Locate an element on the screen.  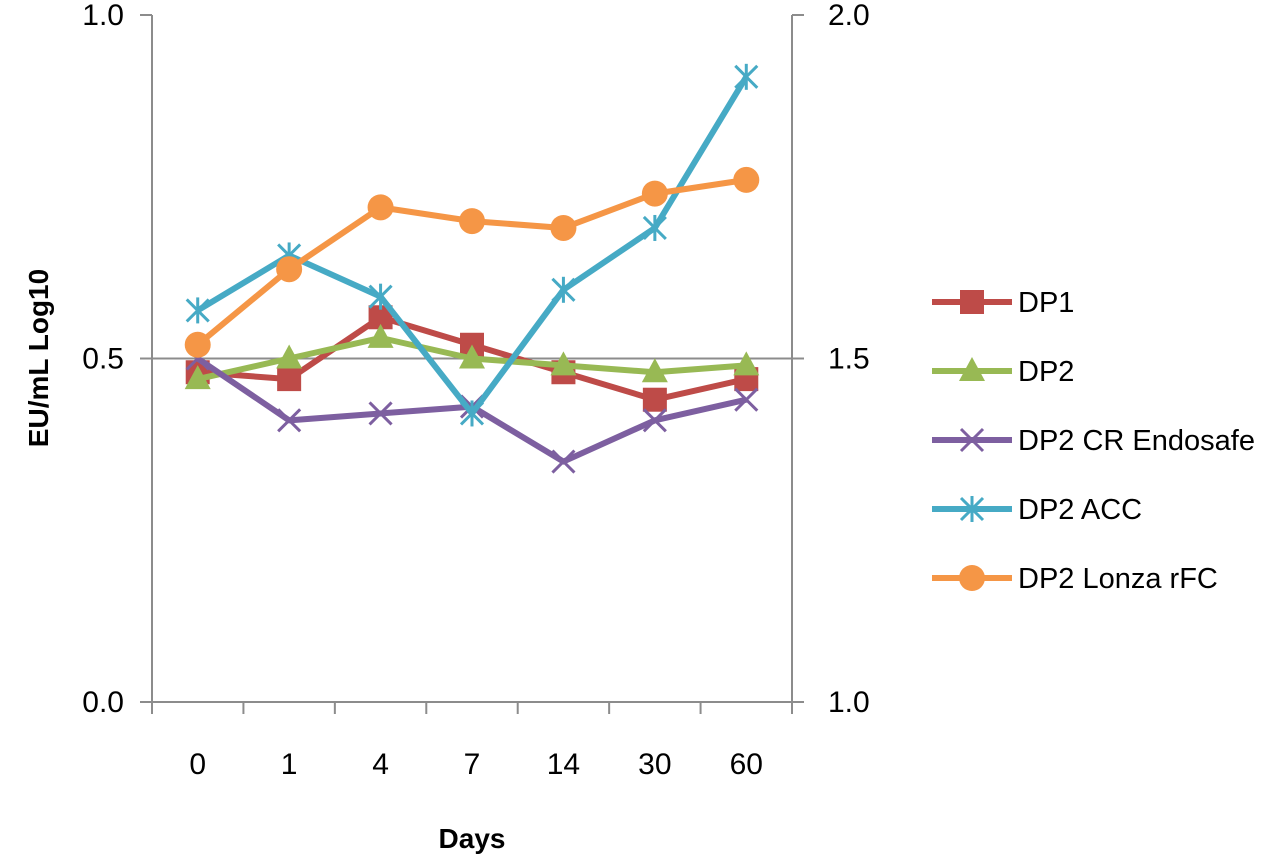
y-left-tick-label: 1.0 is located at coordinates (103, 16).